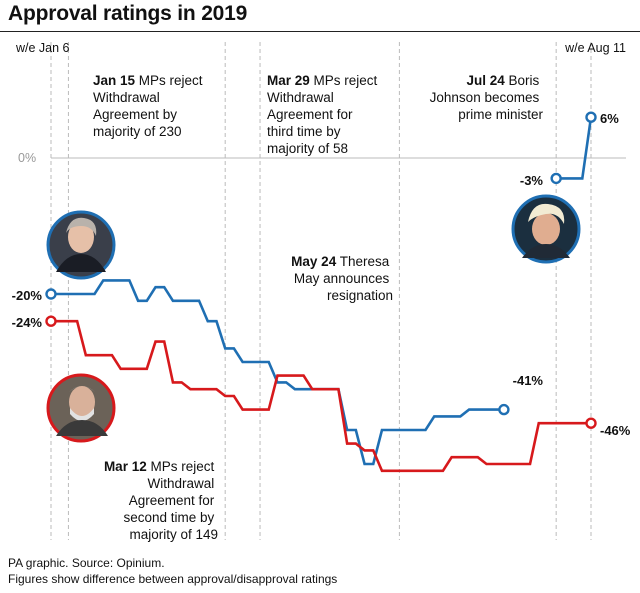 This screenshot has height=593, width=640. Describe the element at coordinates (27, 322) in the screenshot. I see `labour-start-label: -24%` at that location.